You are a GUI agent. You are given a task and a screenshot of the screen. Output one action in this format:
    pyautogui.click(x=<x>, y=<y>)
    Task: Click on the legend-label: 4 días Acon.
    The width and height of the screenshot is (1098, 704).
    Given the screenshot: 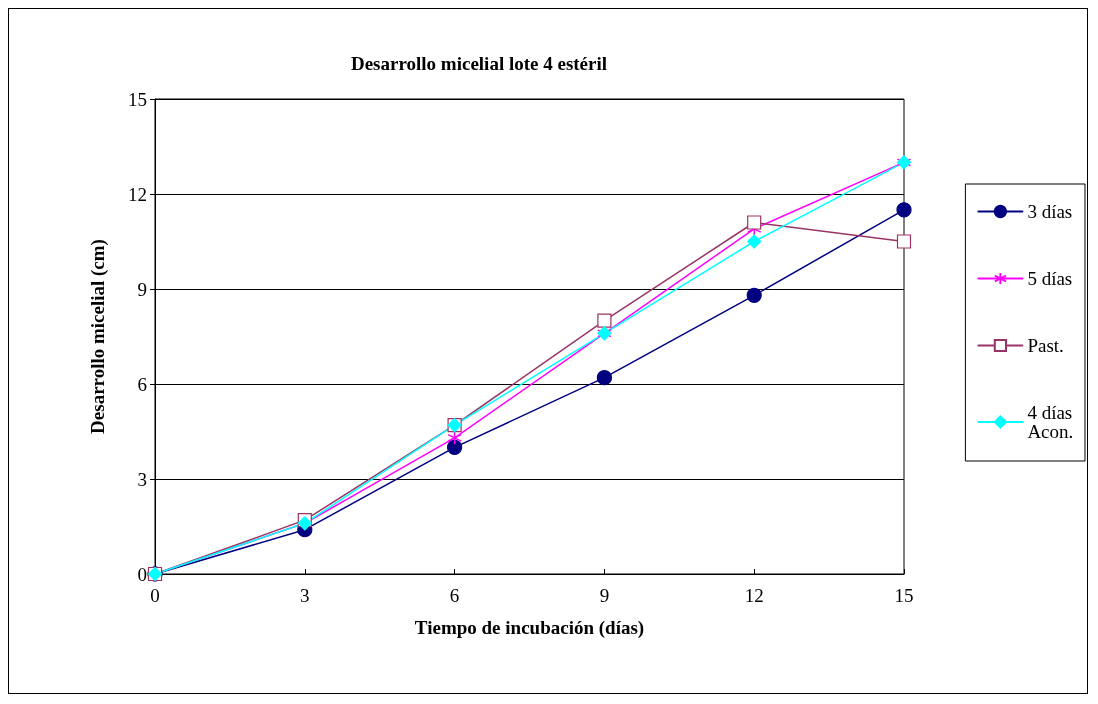 What is the action you would take?
    pyautogui.click(x=1052, y=422)
    